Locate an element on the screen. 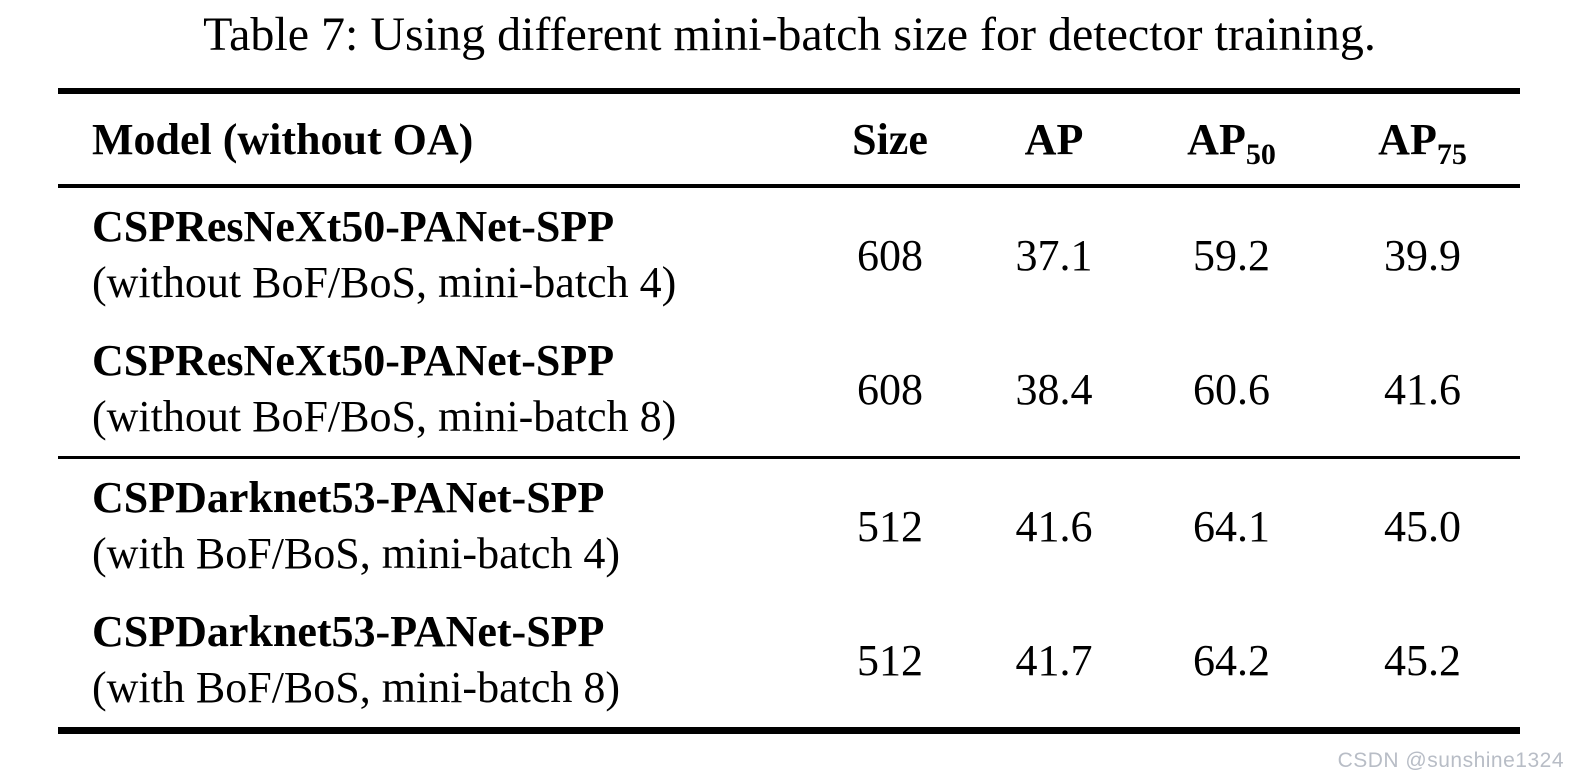 The height and width of the screenshot is (783, 1579). header-row: Model (without OA) Size AP AP50 AP75 is located at coordinates (789, 139).